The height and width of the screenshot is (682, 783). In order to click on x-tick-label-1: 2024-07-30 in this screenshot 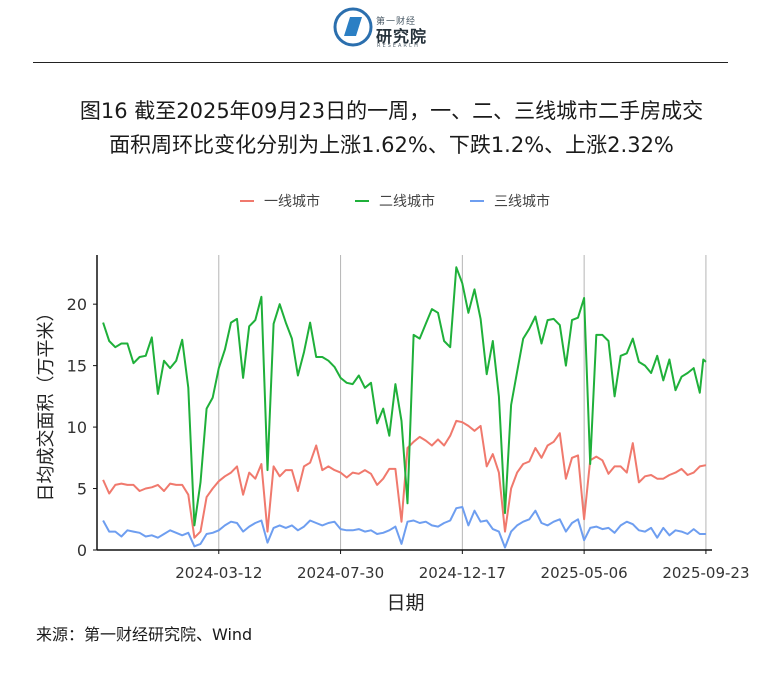, I will do `click(340, 573)`.